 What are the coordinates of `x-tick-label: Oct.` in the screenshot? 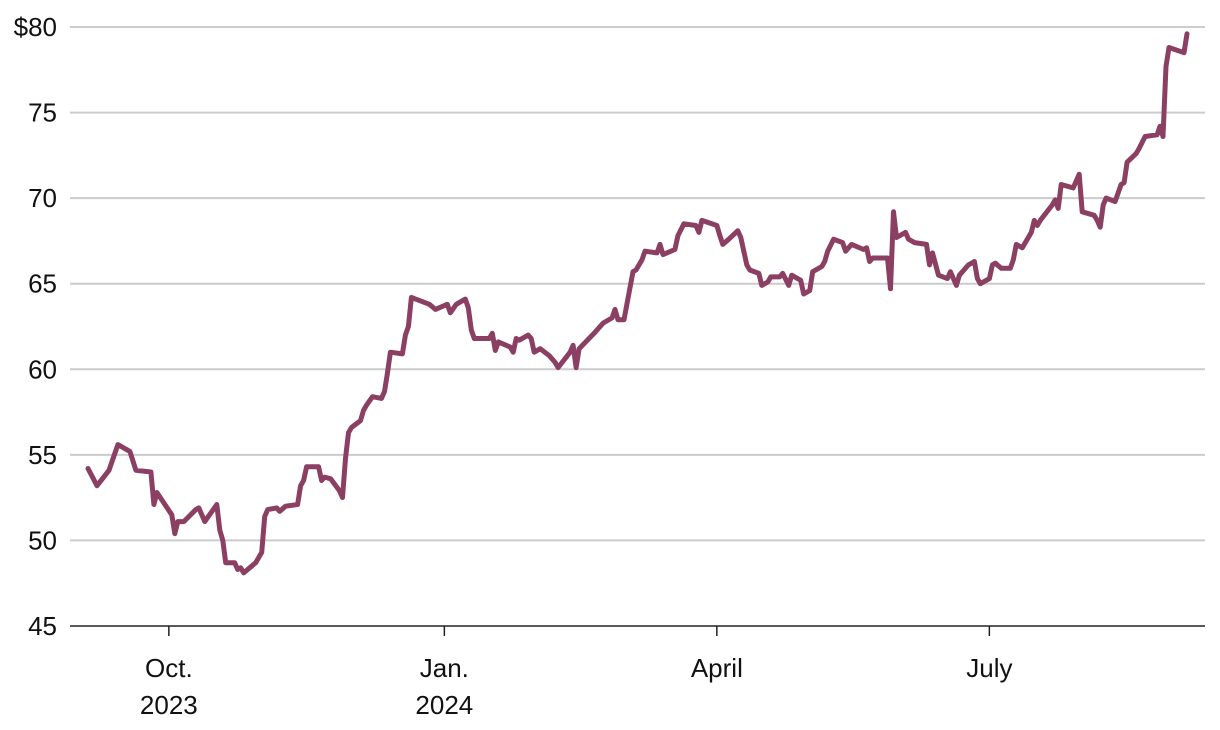 It's located at (169, 668).